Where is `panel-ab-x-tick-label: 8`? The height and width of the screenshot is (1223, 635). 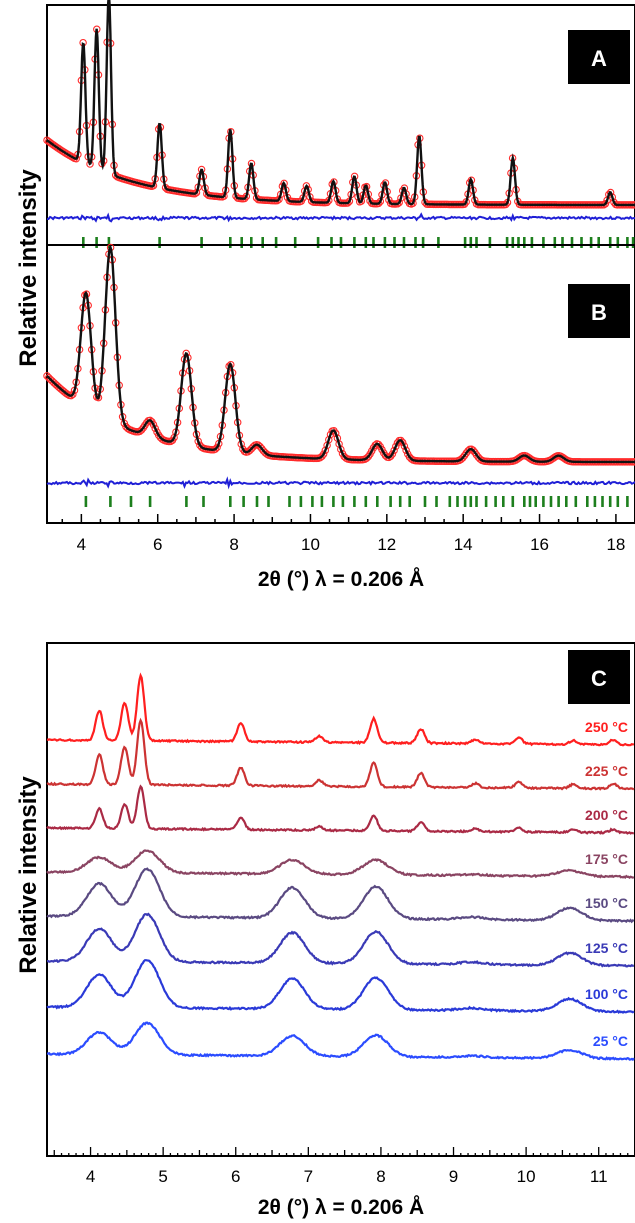 panel-ab-x-tick-label: 8 is located at coordinates (233, 544).